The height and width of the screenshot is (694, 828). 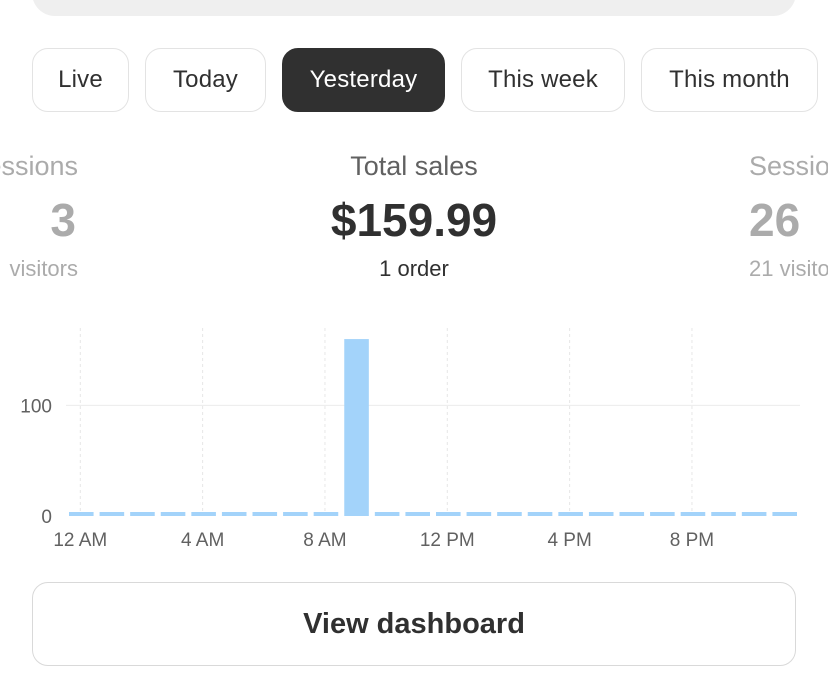 What do you see at coordinates (543, 80) in the screenshot?
I see `tab-this-week: This week` at bounding box center [543, 80].